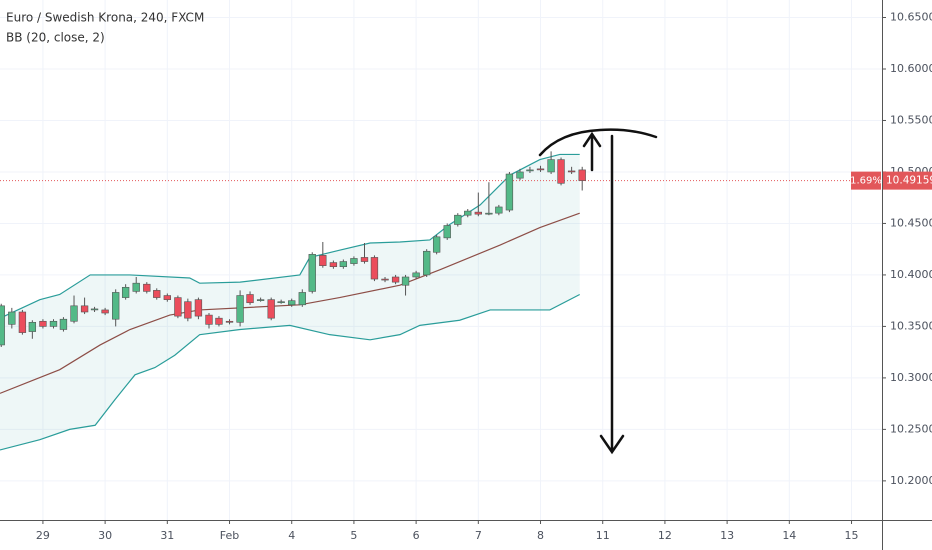  I want to click on x-tick-label: 5, so click(353, 535).